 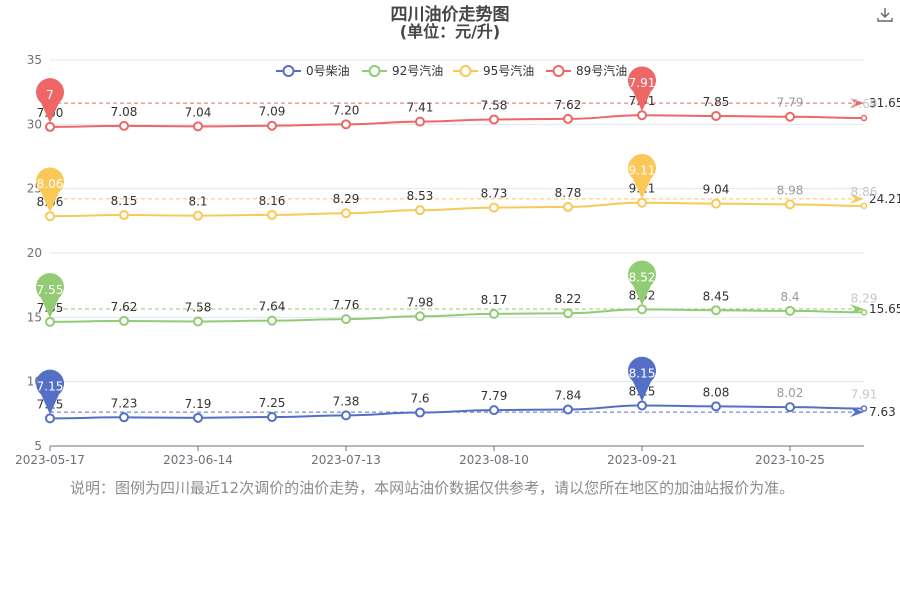 I want to click on y-tick-label: 5, so click(x=38, y=446).